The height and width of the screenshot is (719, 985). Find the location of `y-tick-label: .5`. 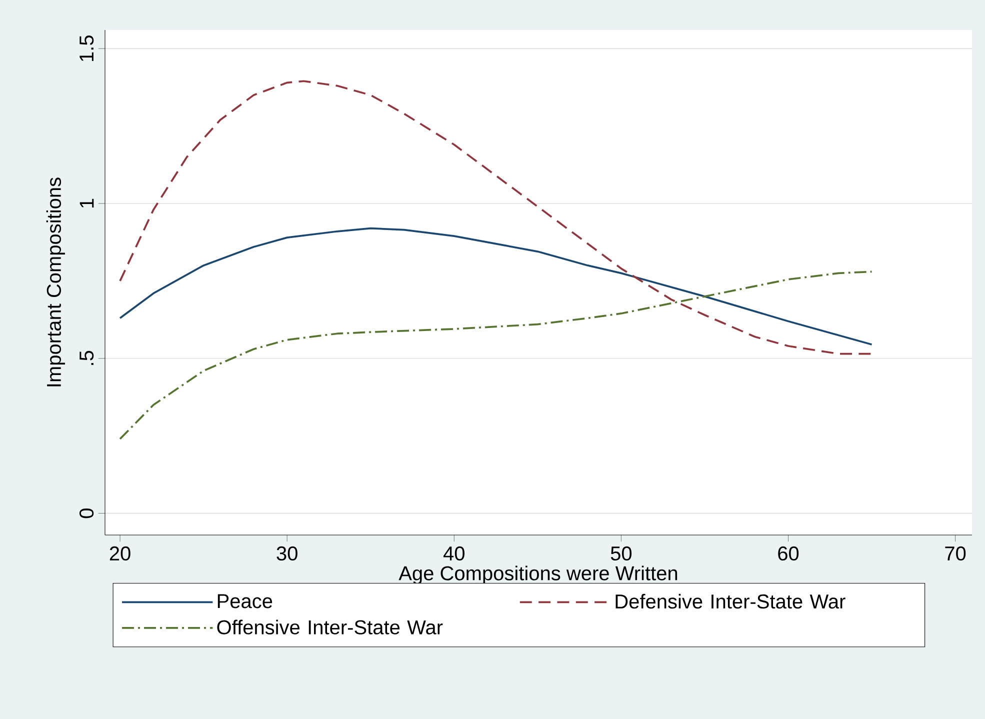

y-tick-label: .5 is located at coordinates (87, 357).